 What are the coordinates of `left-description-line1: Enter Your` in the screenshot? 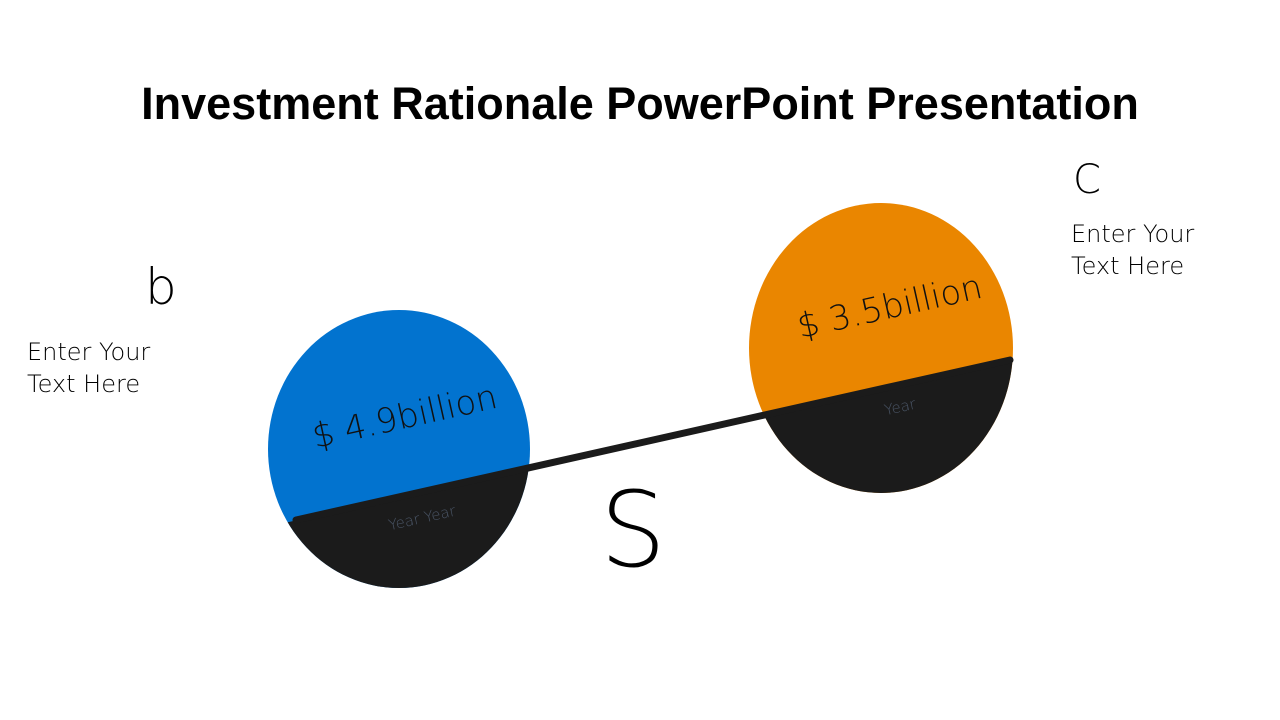 It's located at (89, 352).